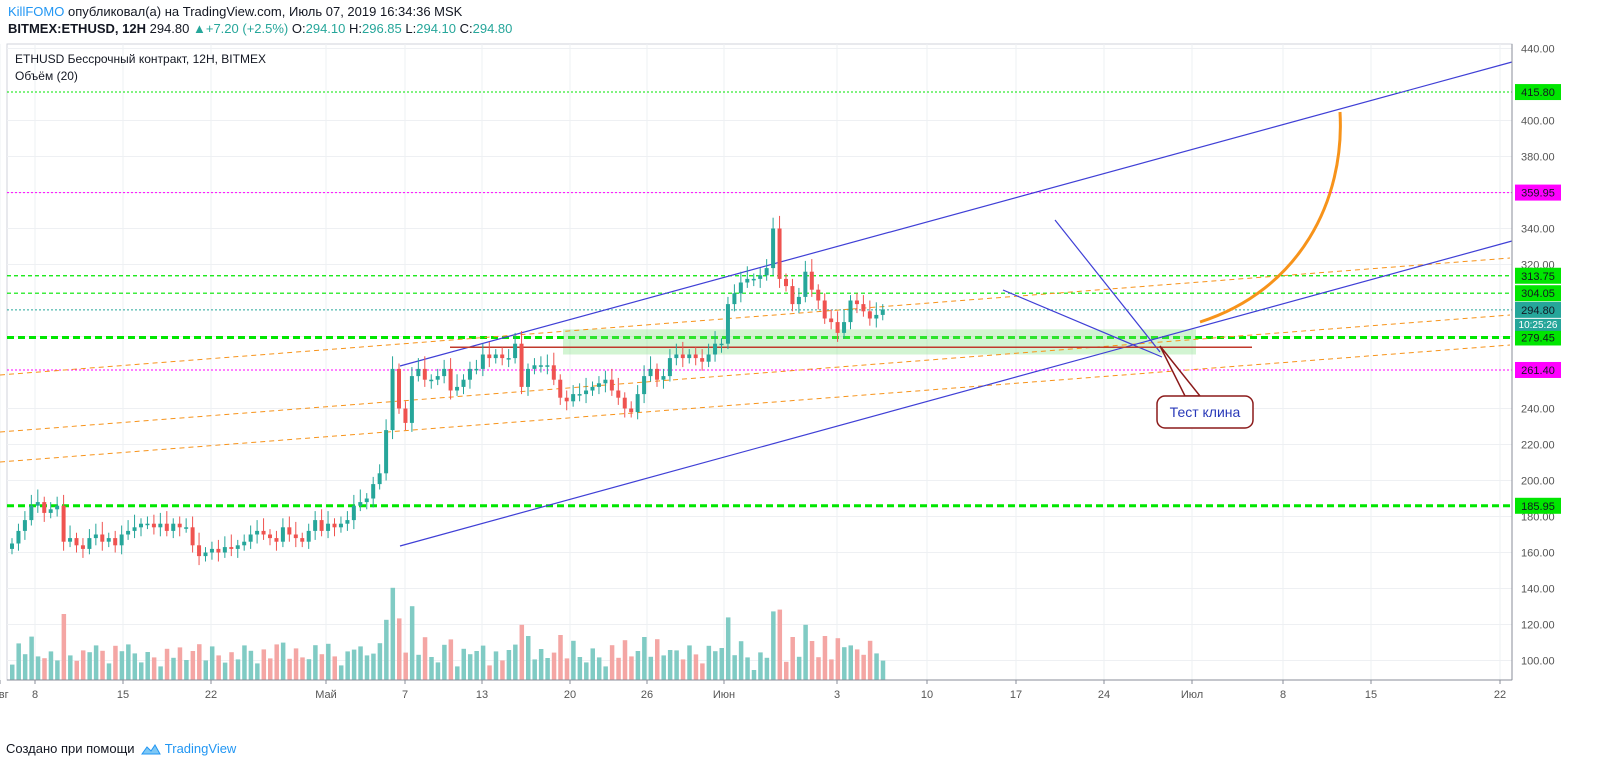 The height and width of the screenshot is (765, 1615). I want to click on x-tick-label: 10, so click(927, 695).